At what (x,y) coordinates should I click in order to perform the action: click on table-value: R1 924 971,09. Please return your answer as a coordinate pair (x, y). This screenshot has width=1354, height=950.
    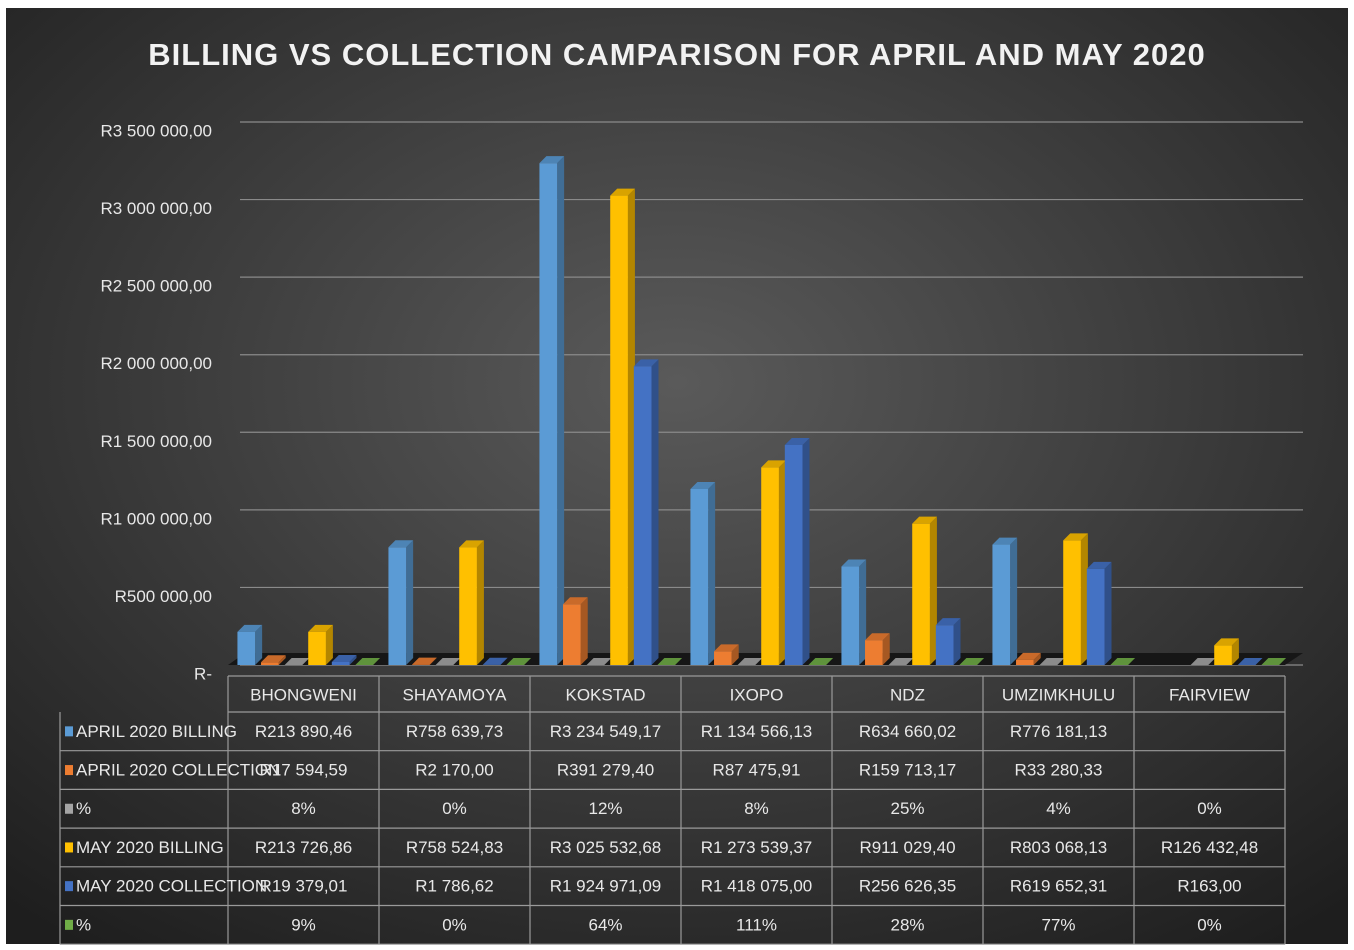
    Looking at the image, I should click on (606, 886).